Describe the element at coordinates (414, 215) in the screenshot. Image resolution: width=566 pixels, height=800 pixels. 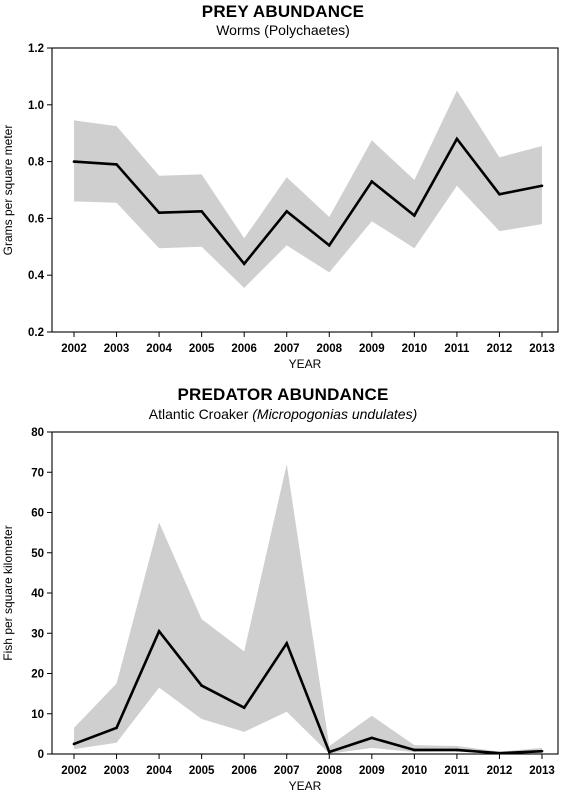
I see `prey-data-point-2010` at that location.